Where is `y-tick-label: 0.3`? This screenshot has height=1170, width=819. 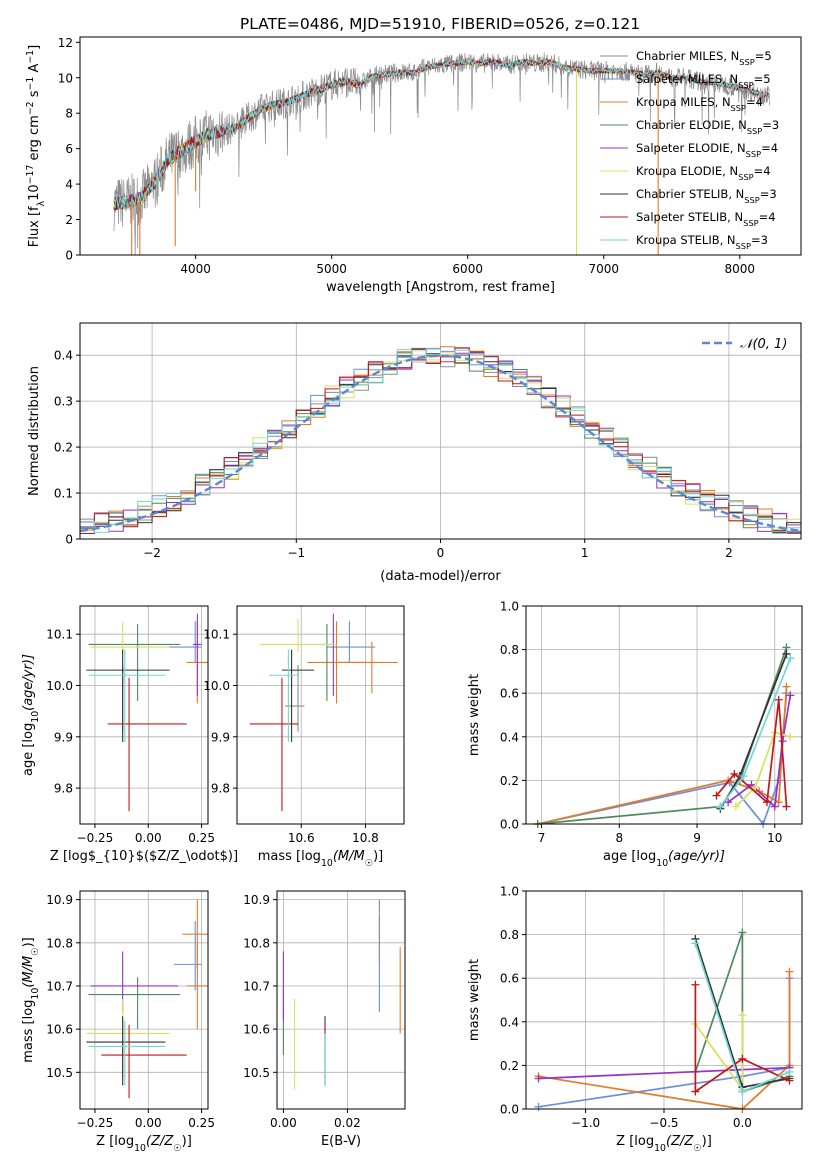 y-tick-label: 0.3 is located at coordinates (63, 402).